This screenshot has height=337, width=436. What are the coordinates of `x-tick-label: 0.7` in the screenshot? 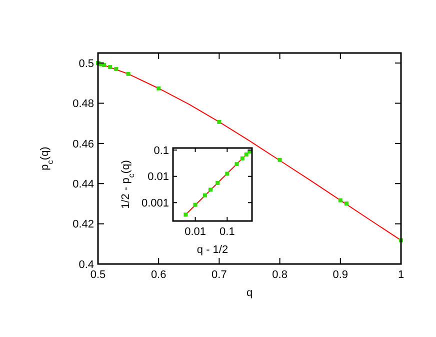 It's located at (219, 275).